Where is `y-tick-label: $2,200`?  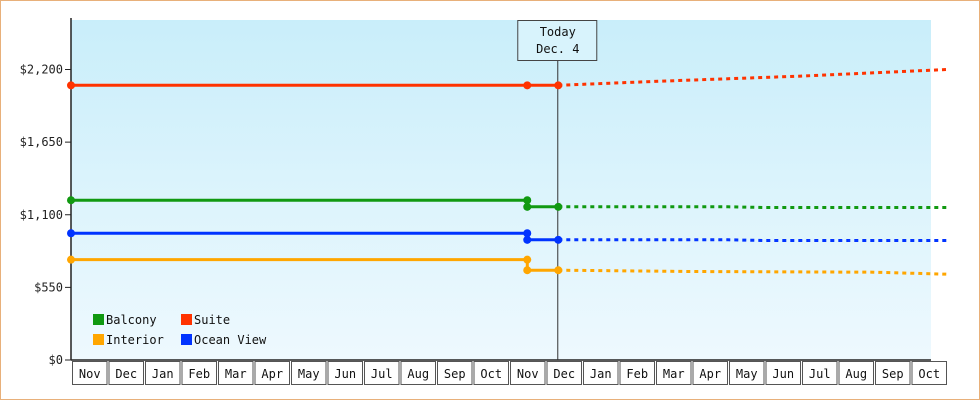
y-tick-label: $2,200 is located at coordinates (41, 70).